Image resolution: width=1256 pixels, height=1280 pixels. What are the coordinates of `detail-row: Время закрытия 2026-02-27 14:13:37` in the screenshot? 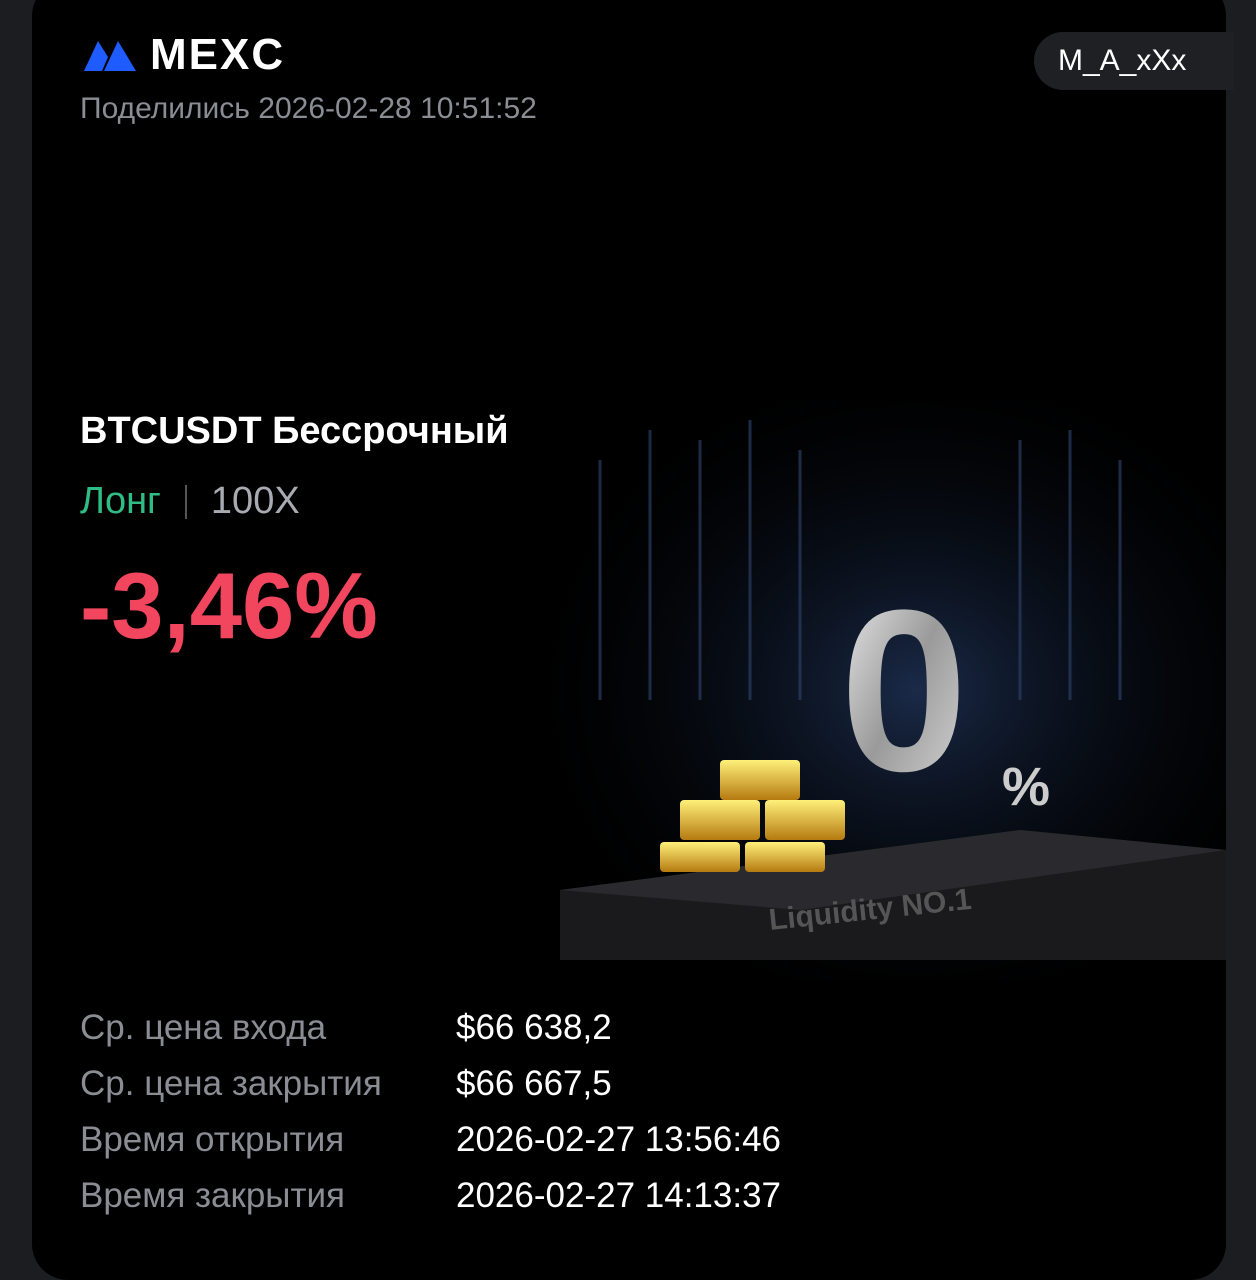 It's located at (430, 1196).